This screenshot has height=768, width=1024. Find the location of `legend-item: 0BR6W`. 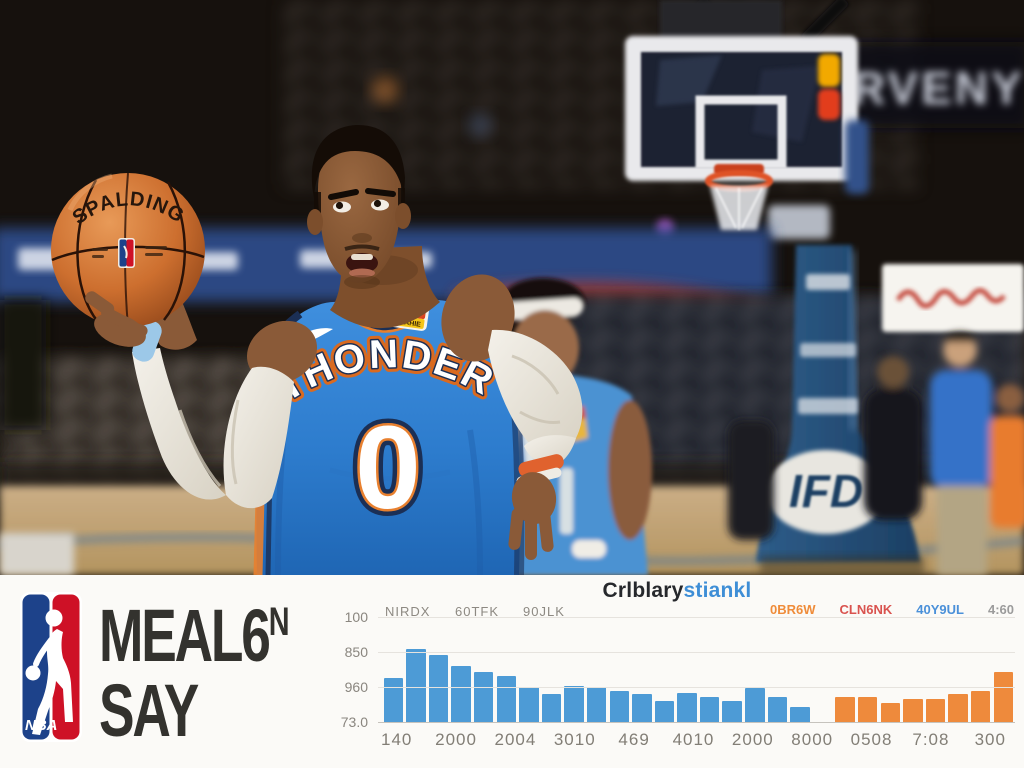

legend-item: 0BR6W is located at coordinates (793, 609).